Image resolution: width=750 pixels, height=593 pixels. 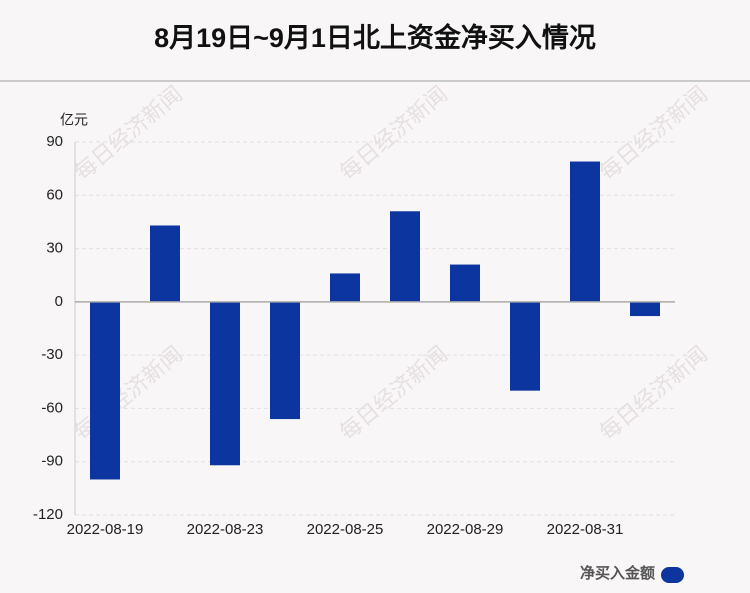 What do you see at coordinates (52, 461) in the screenshot?
I see `y-tick-label: -90` at bounding box center [52, 461].